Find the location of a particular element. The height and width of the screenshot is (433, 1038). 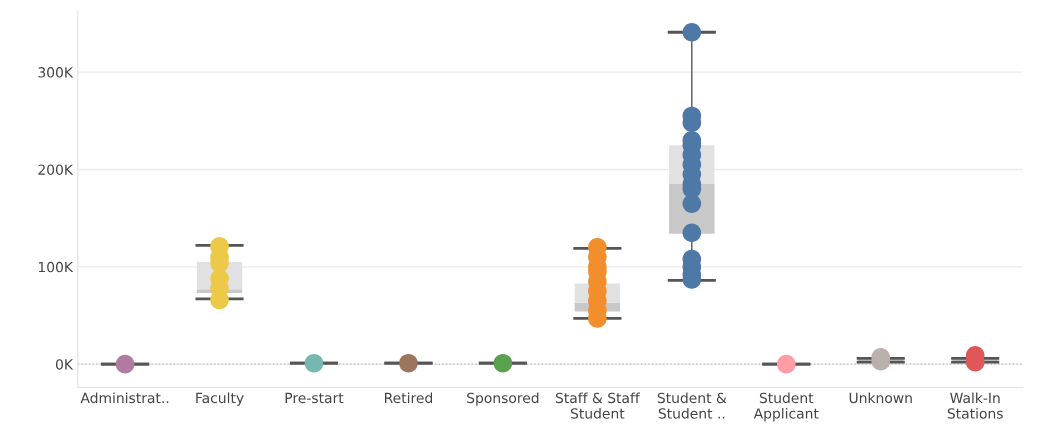

x-tick-label: Pre-start is located at coordinates (314, 398).